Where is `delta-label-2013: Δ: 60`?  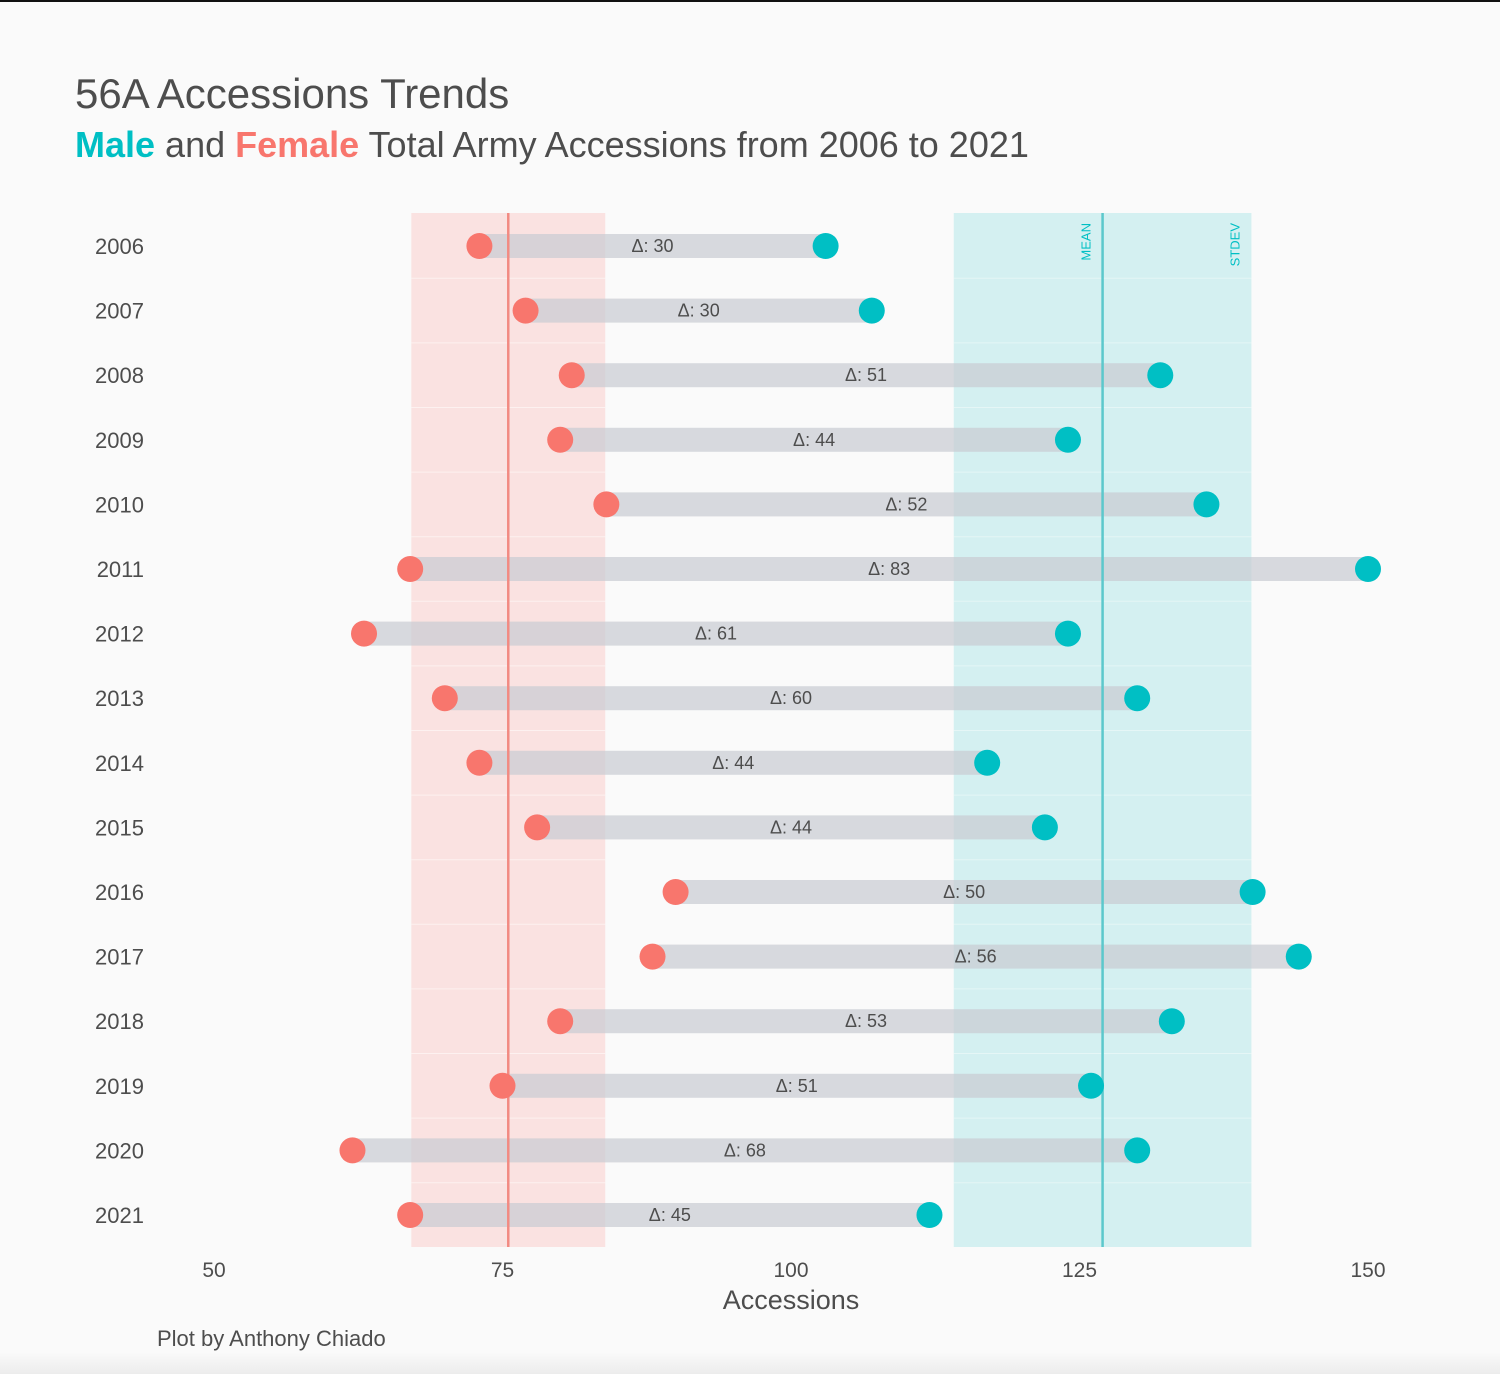
delta-label-2013: Δ: 60 is located at coordinates (791, 698).